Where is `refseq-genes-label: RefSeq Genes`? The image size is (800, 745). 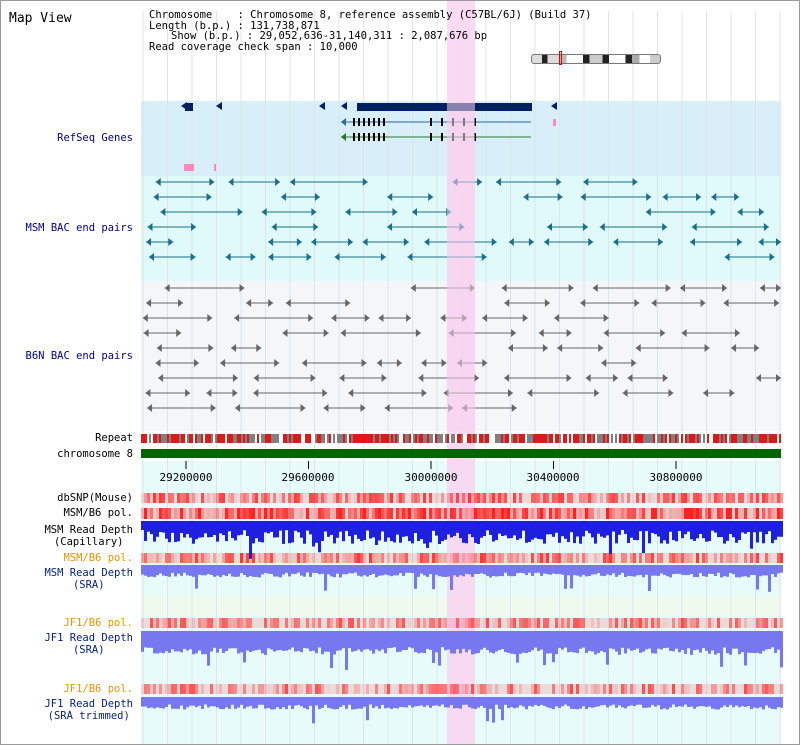 refseq-genes-label: RefSeq Genes is located at coordinates (95, 138).